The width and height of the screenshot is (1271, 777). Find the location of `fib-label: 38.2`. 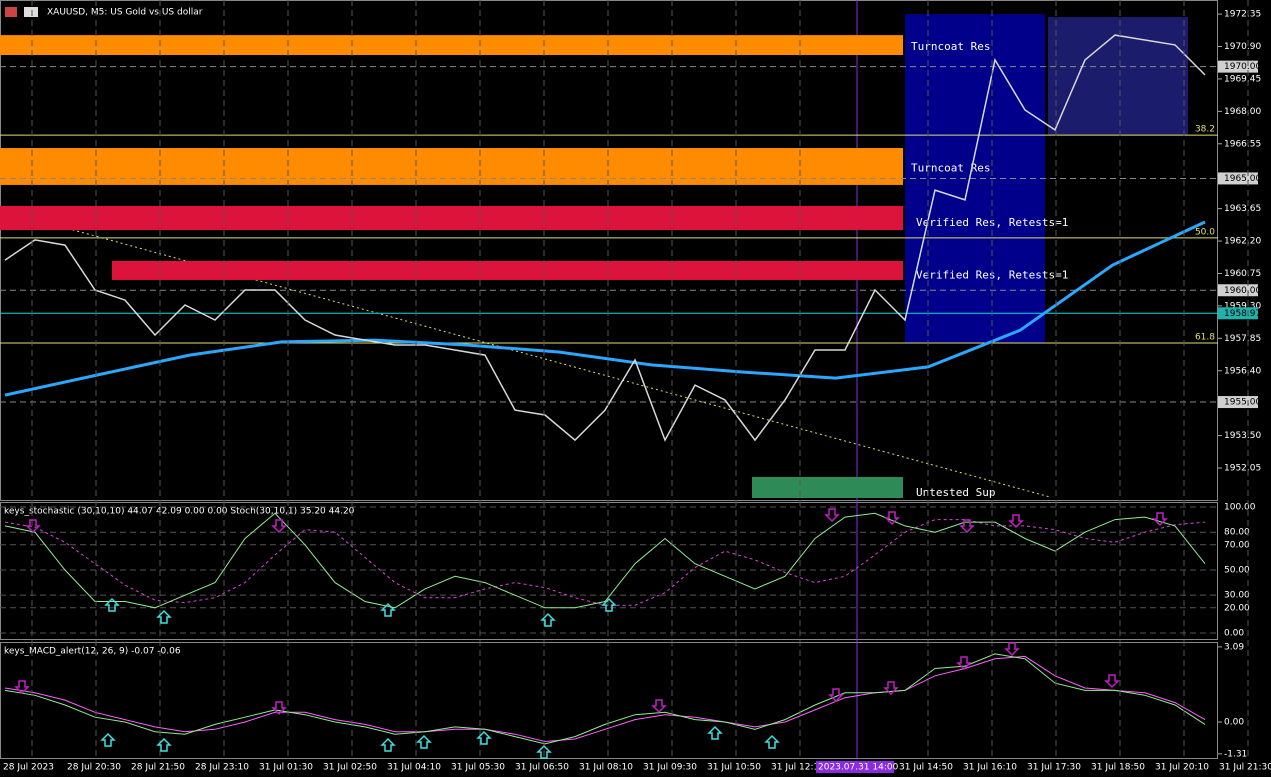

fib-label: 38.2 is located at coordinates (1205, 130).